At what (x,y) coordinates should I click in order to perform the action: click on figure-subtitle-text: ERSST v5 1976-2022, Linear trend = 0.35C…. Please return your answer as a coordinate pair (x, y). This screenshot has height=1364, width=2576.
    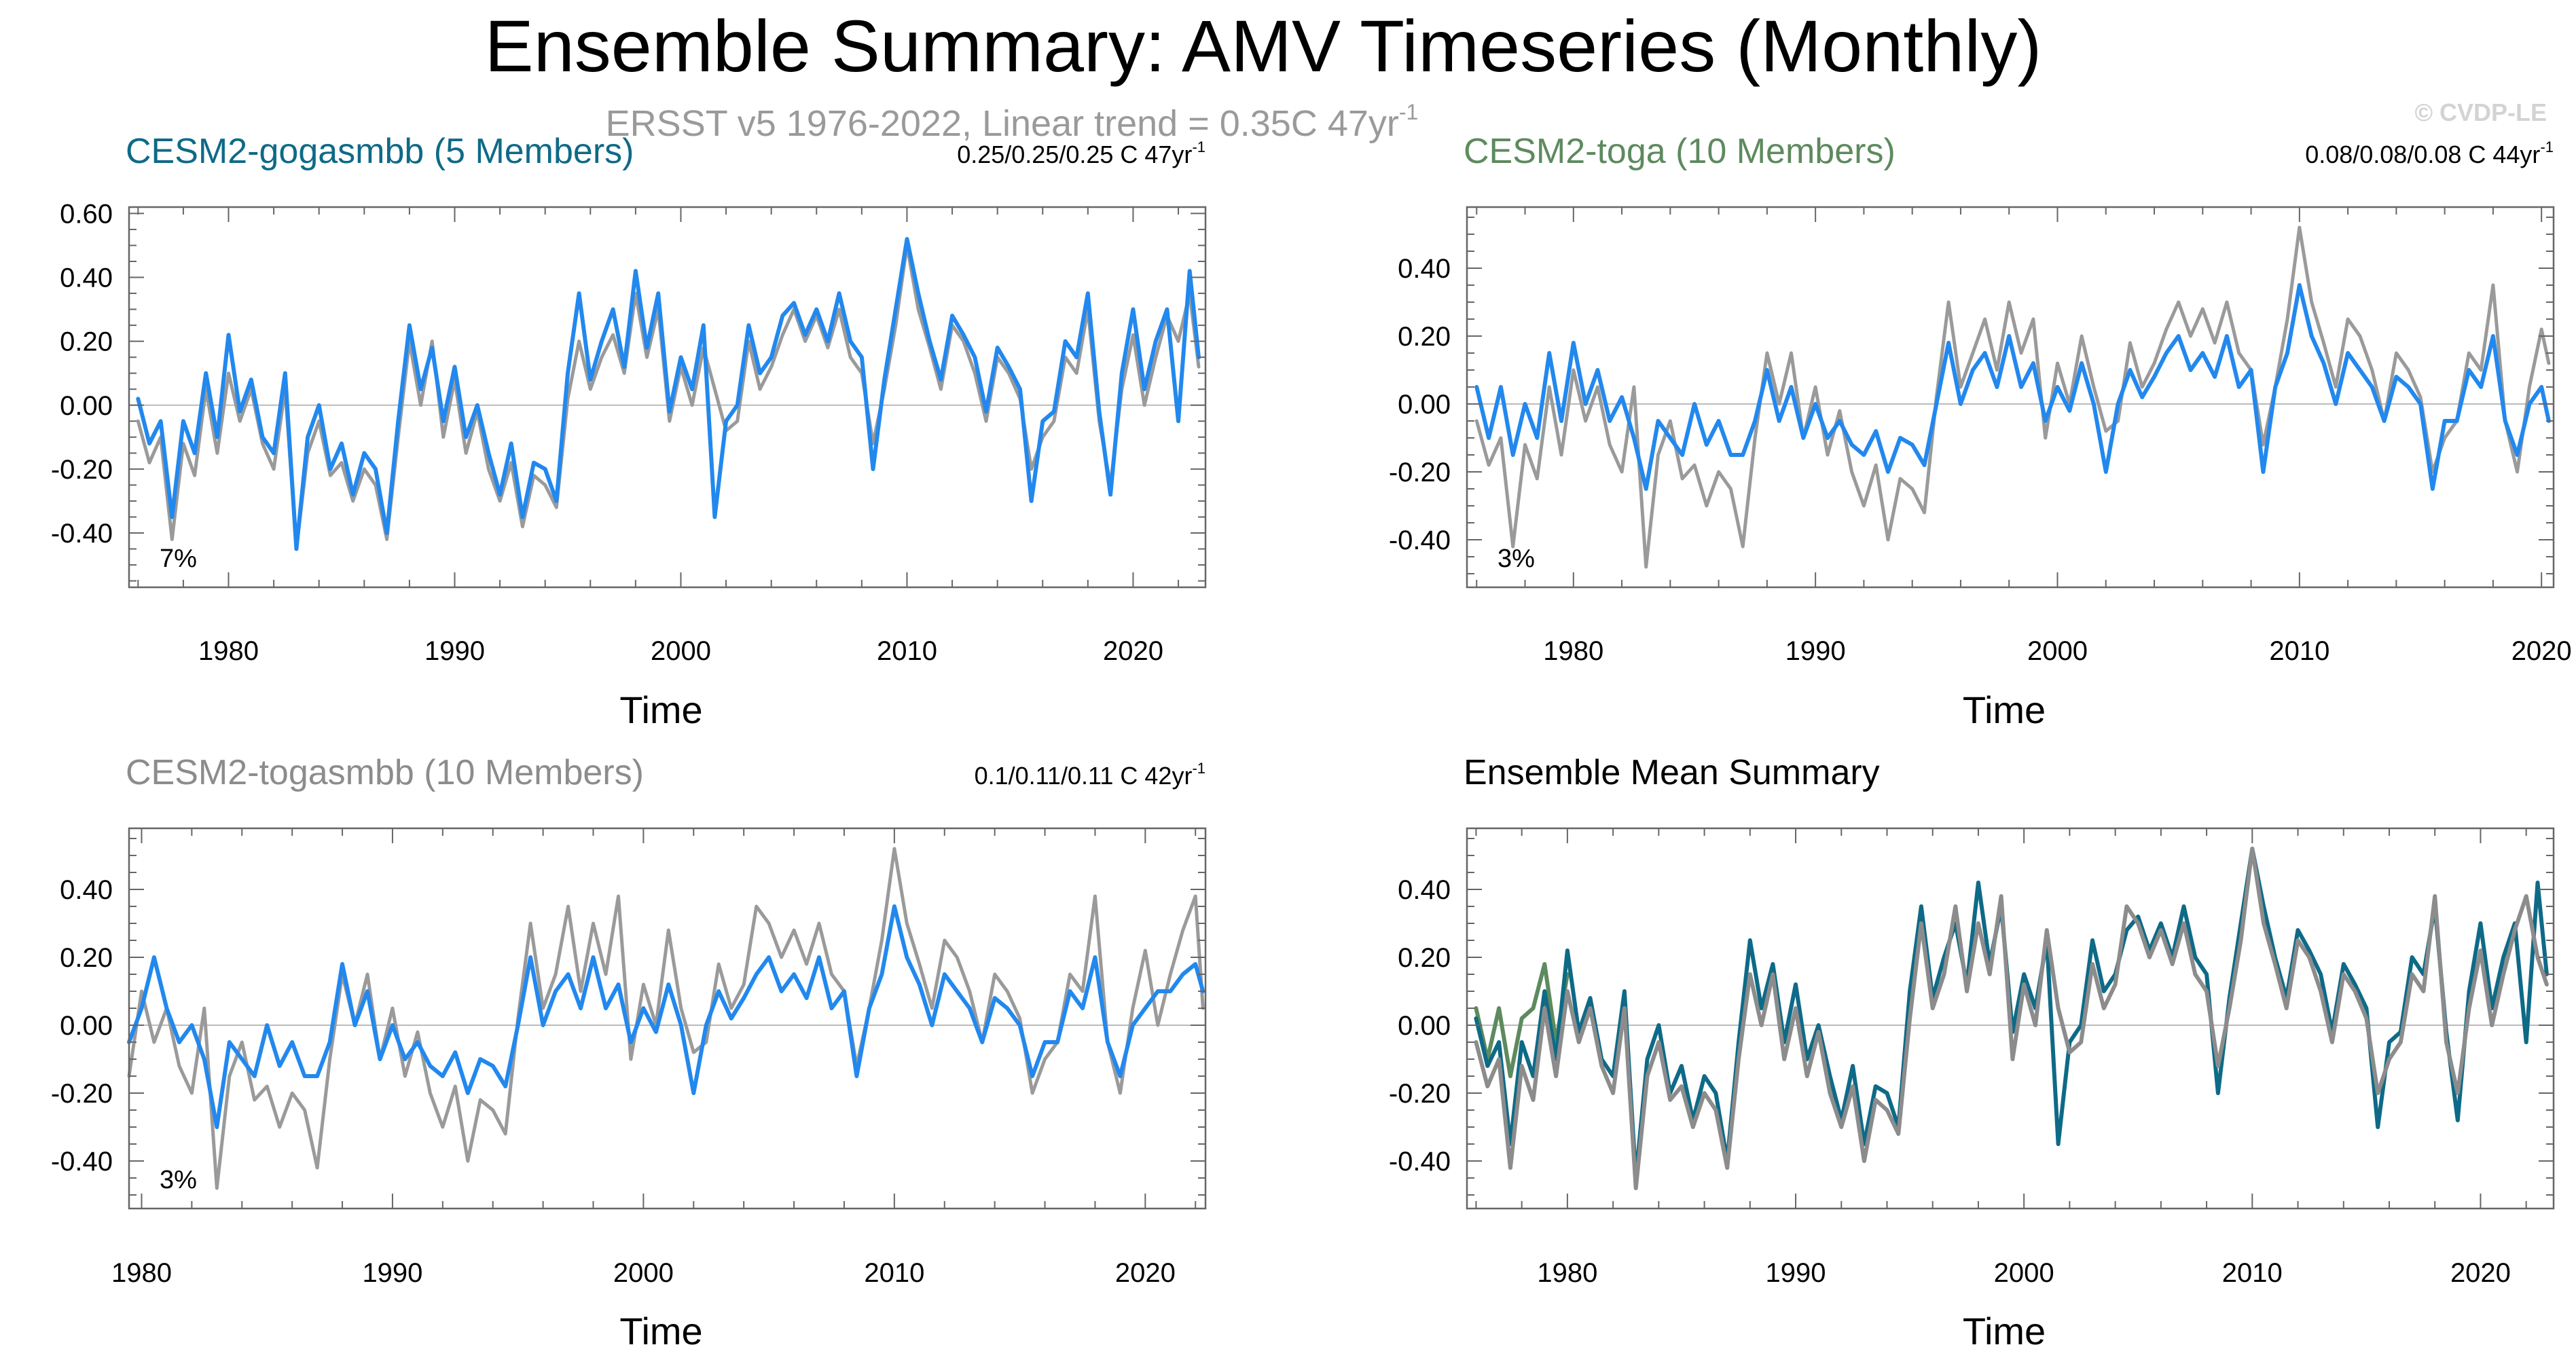
    Looking at the image, I should click on (1002, 124).